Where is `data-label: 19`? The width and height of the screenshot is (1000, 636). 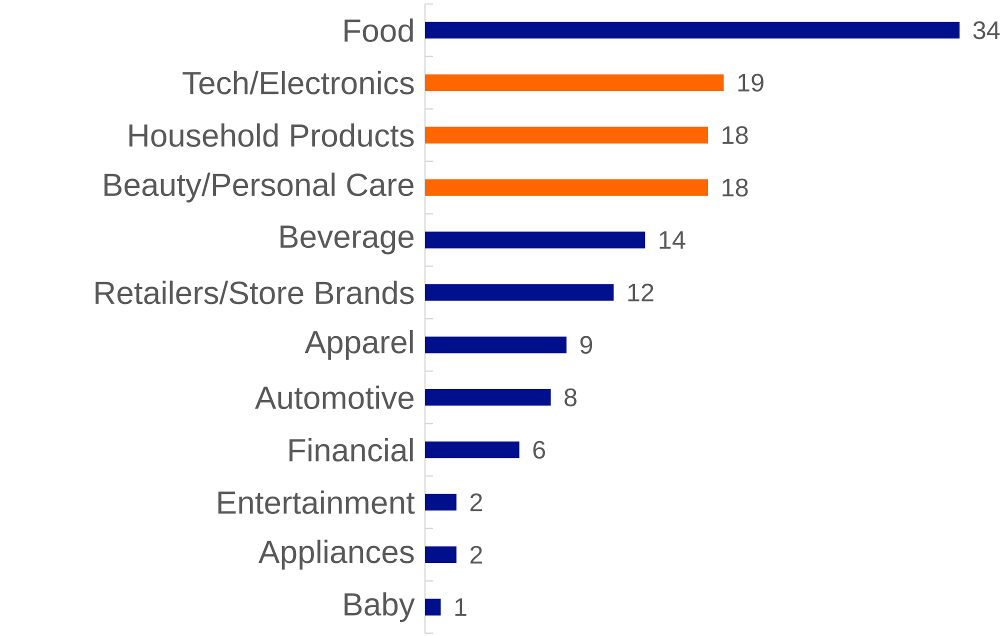 data-label: 19 is located at coordinates (751, 83).